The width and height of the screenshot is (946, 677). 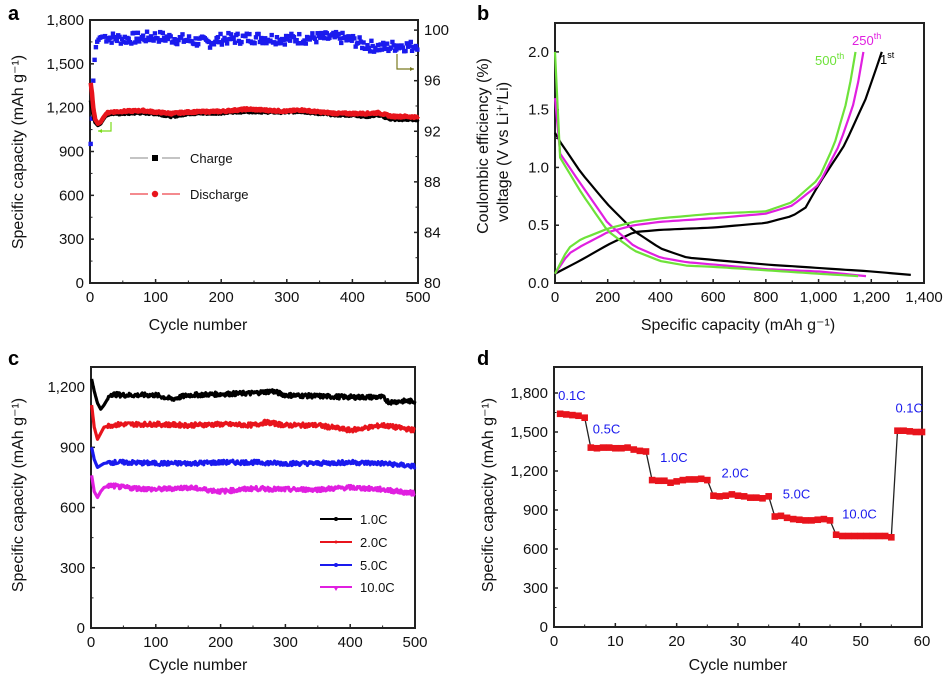 I want to click on arrow-head-right, so click(x=412, y=69).